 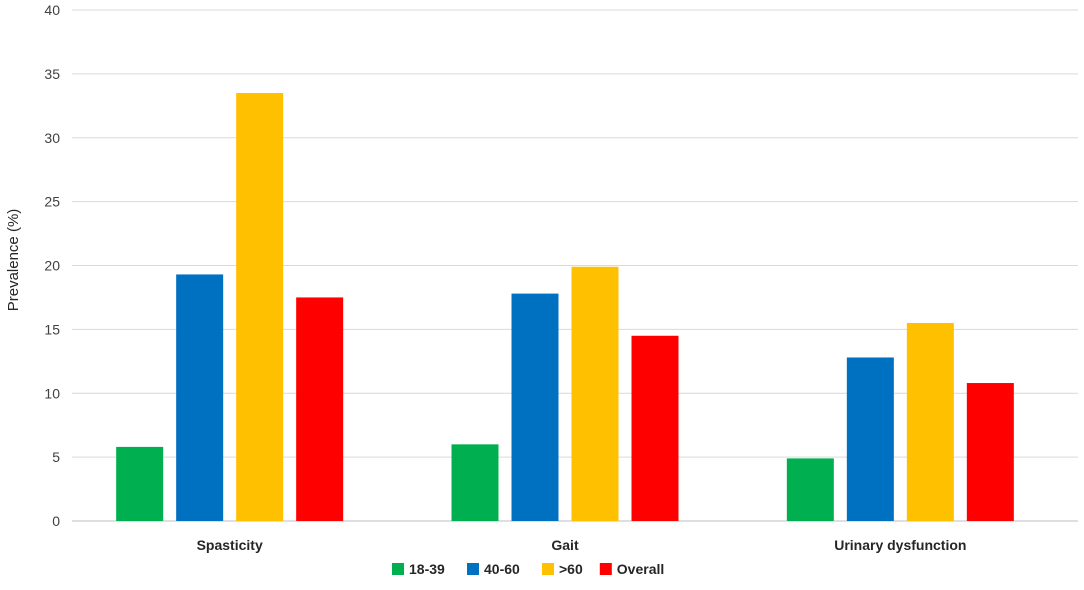 What do you see at coordinates (582, 545) in the screenshot?
I see `x-axis-categories: Spasticity Gait Urinary dysfunction` at bounding box center [582, 545].